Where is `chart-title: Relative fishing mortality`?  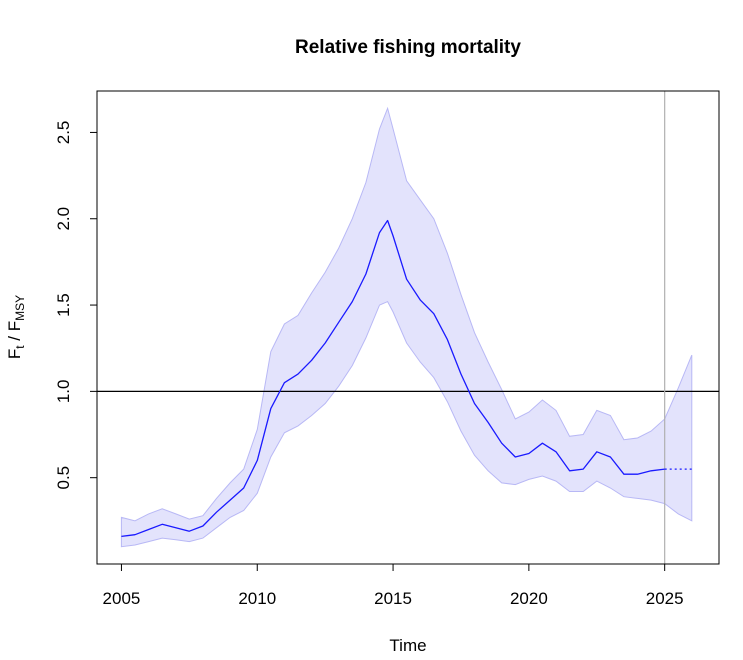
chart-title: Relative fishing mortality is located at coordinates (408, 47).